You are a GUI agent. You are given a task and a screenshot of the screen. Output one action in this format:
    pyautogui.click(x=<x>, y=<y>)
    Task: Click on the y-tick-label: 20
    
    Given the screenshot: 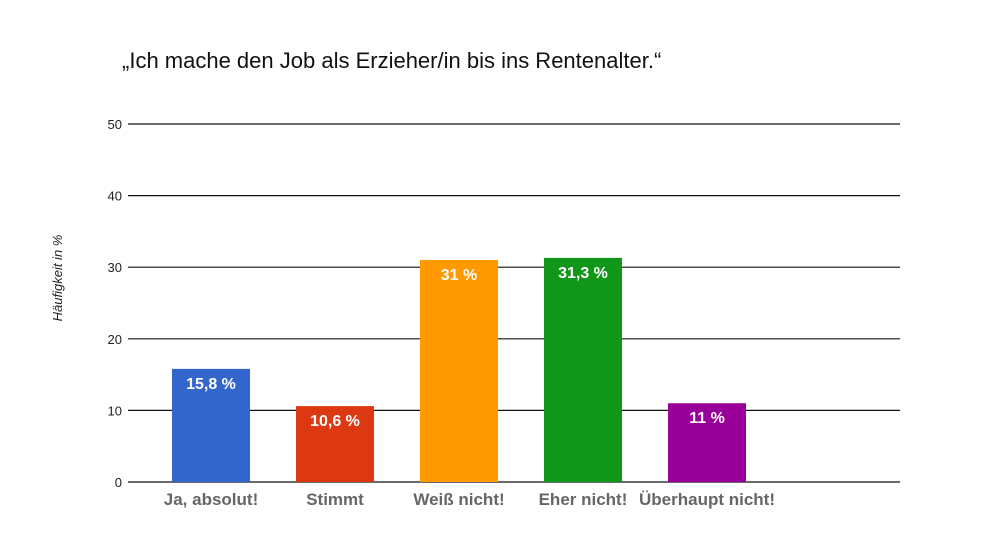 What is the action you would take?
    pyautogui.click(x=115, y=339)
    